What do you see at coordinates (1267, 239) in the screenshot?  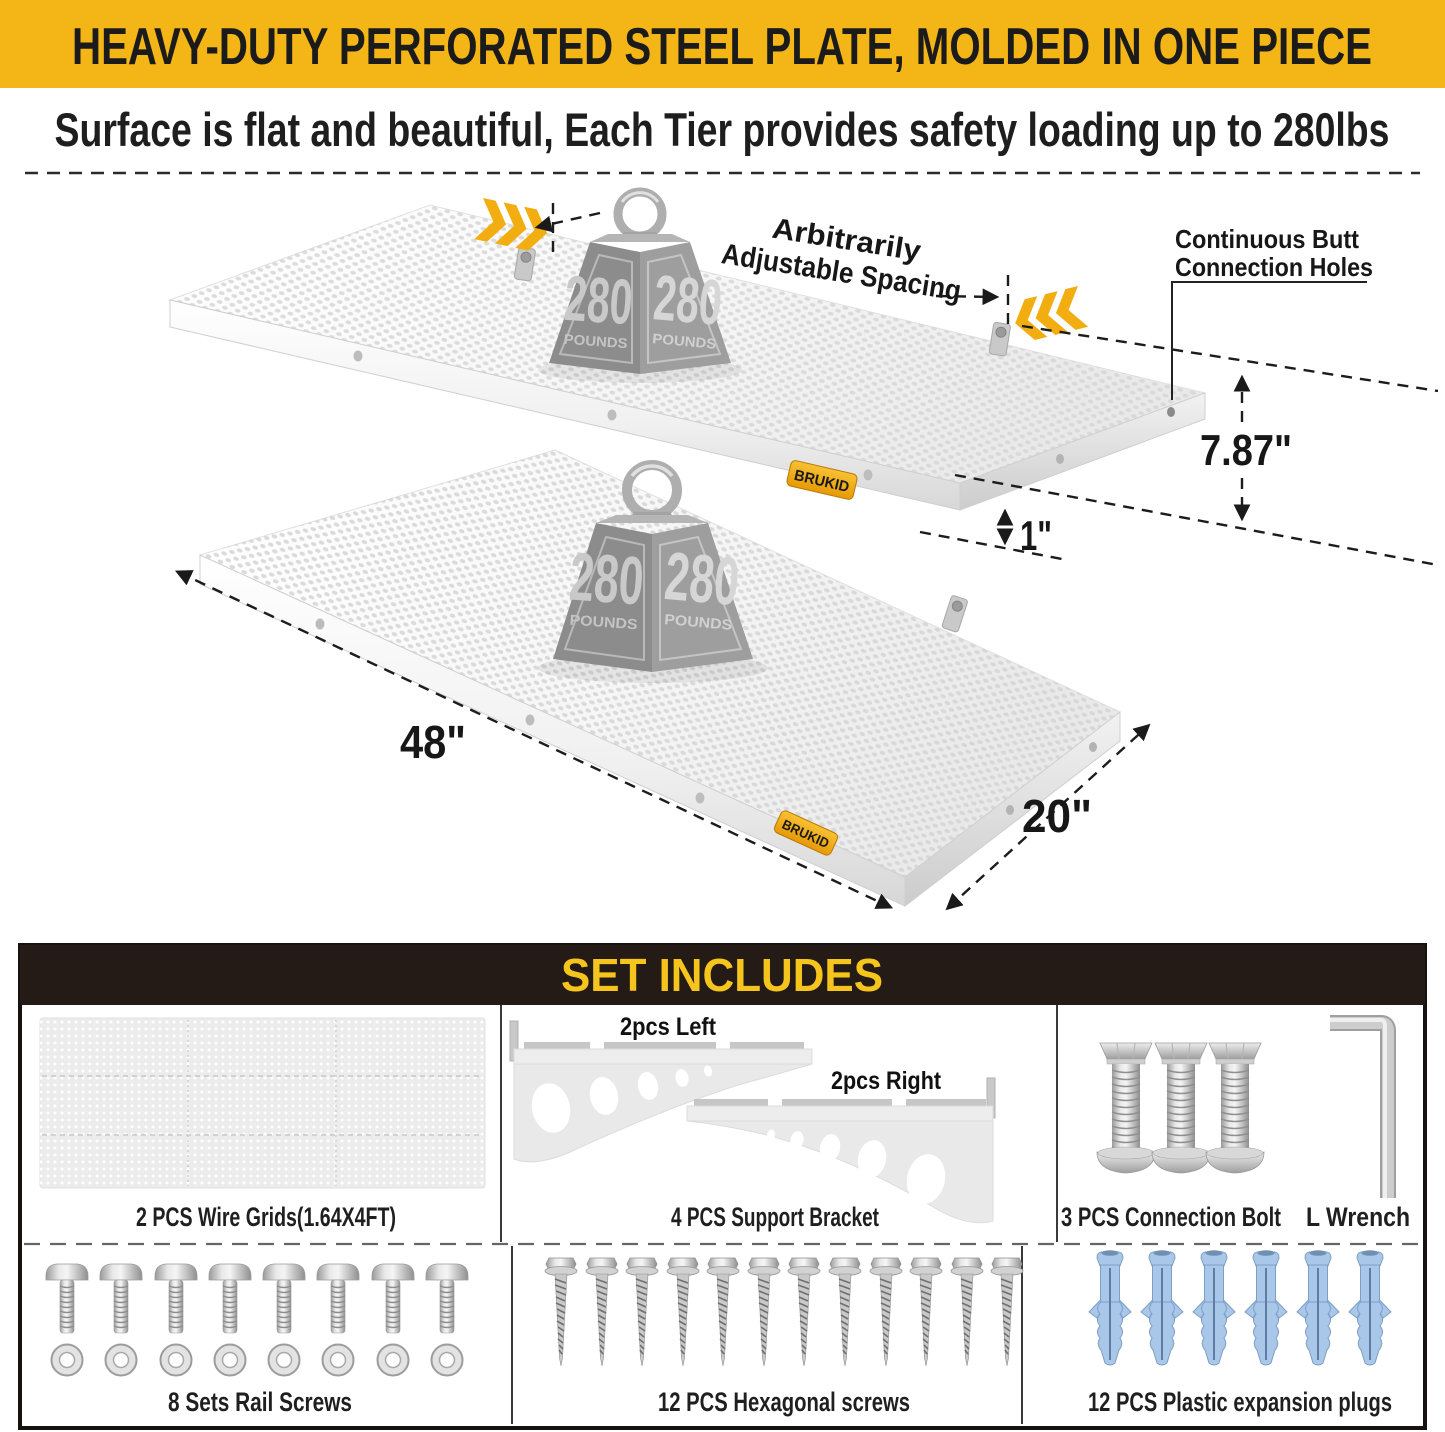 I see `connection-holes-line1: Continuous Butt` at bounding box center [1267, 239].